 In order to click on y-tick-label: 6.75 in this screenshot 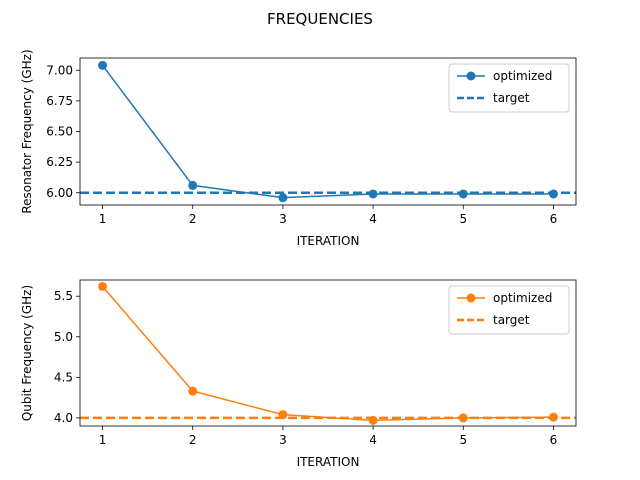, I will do `click(59, 101)`.